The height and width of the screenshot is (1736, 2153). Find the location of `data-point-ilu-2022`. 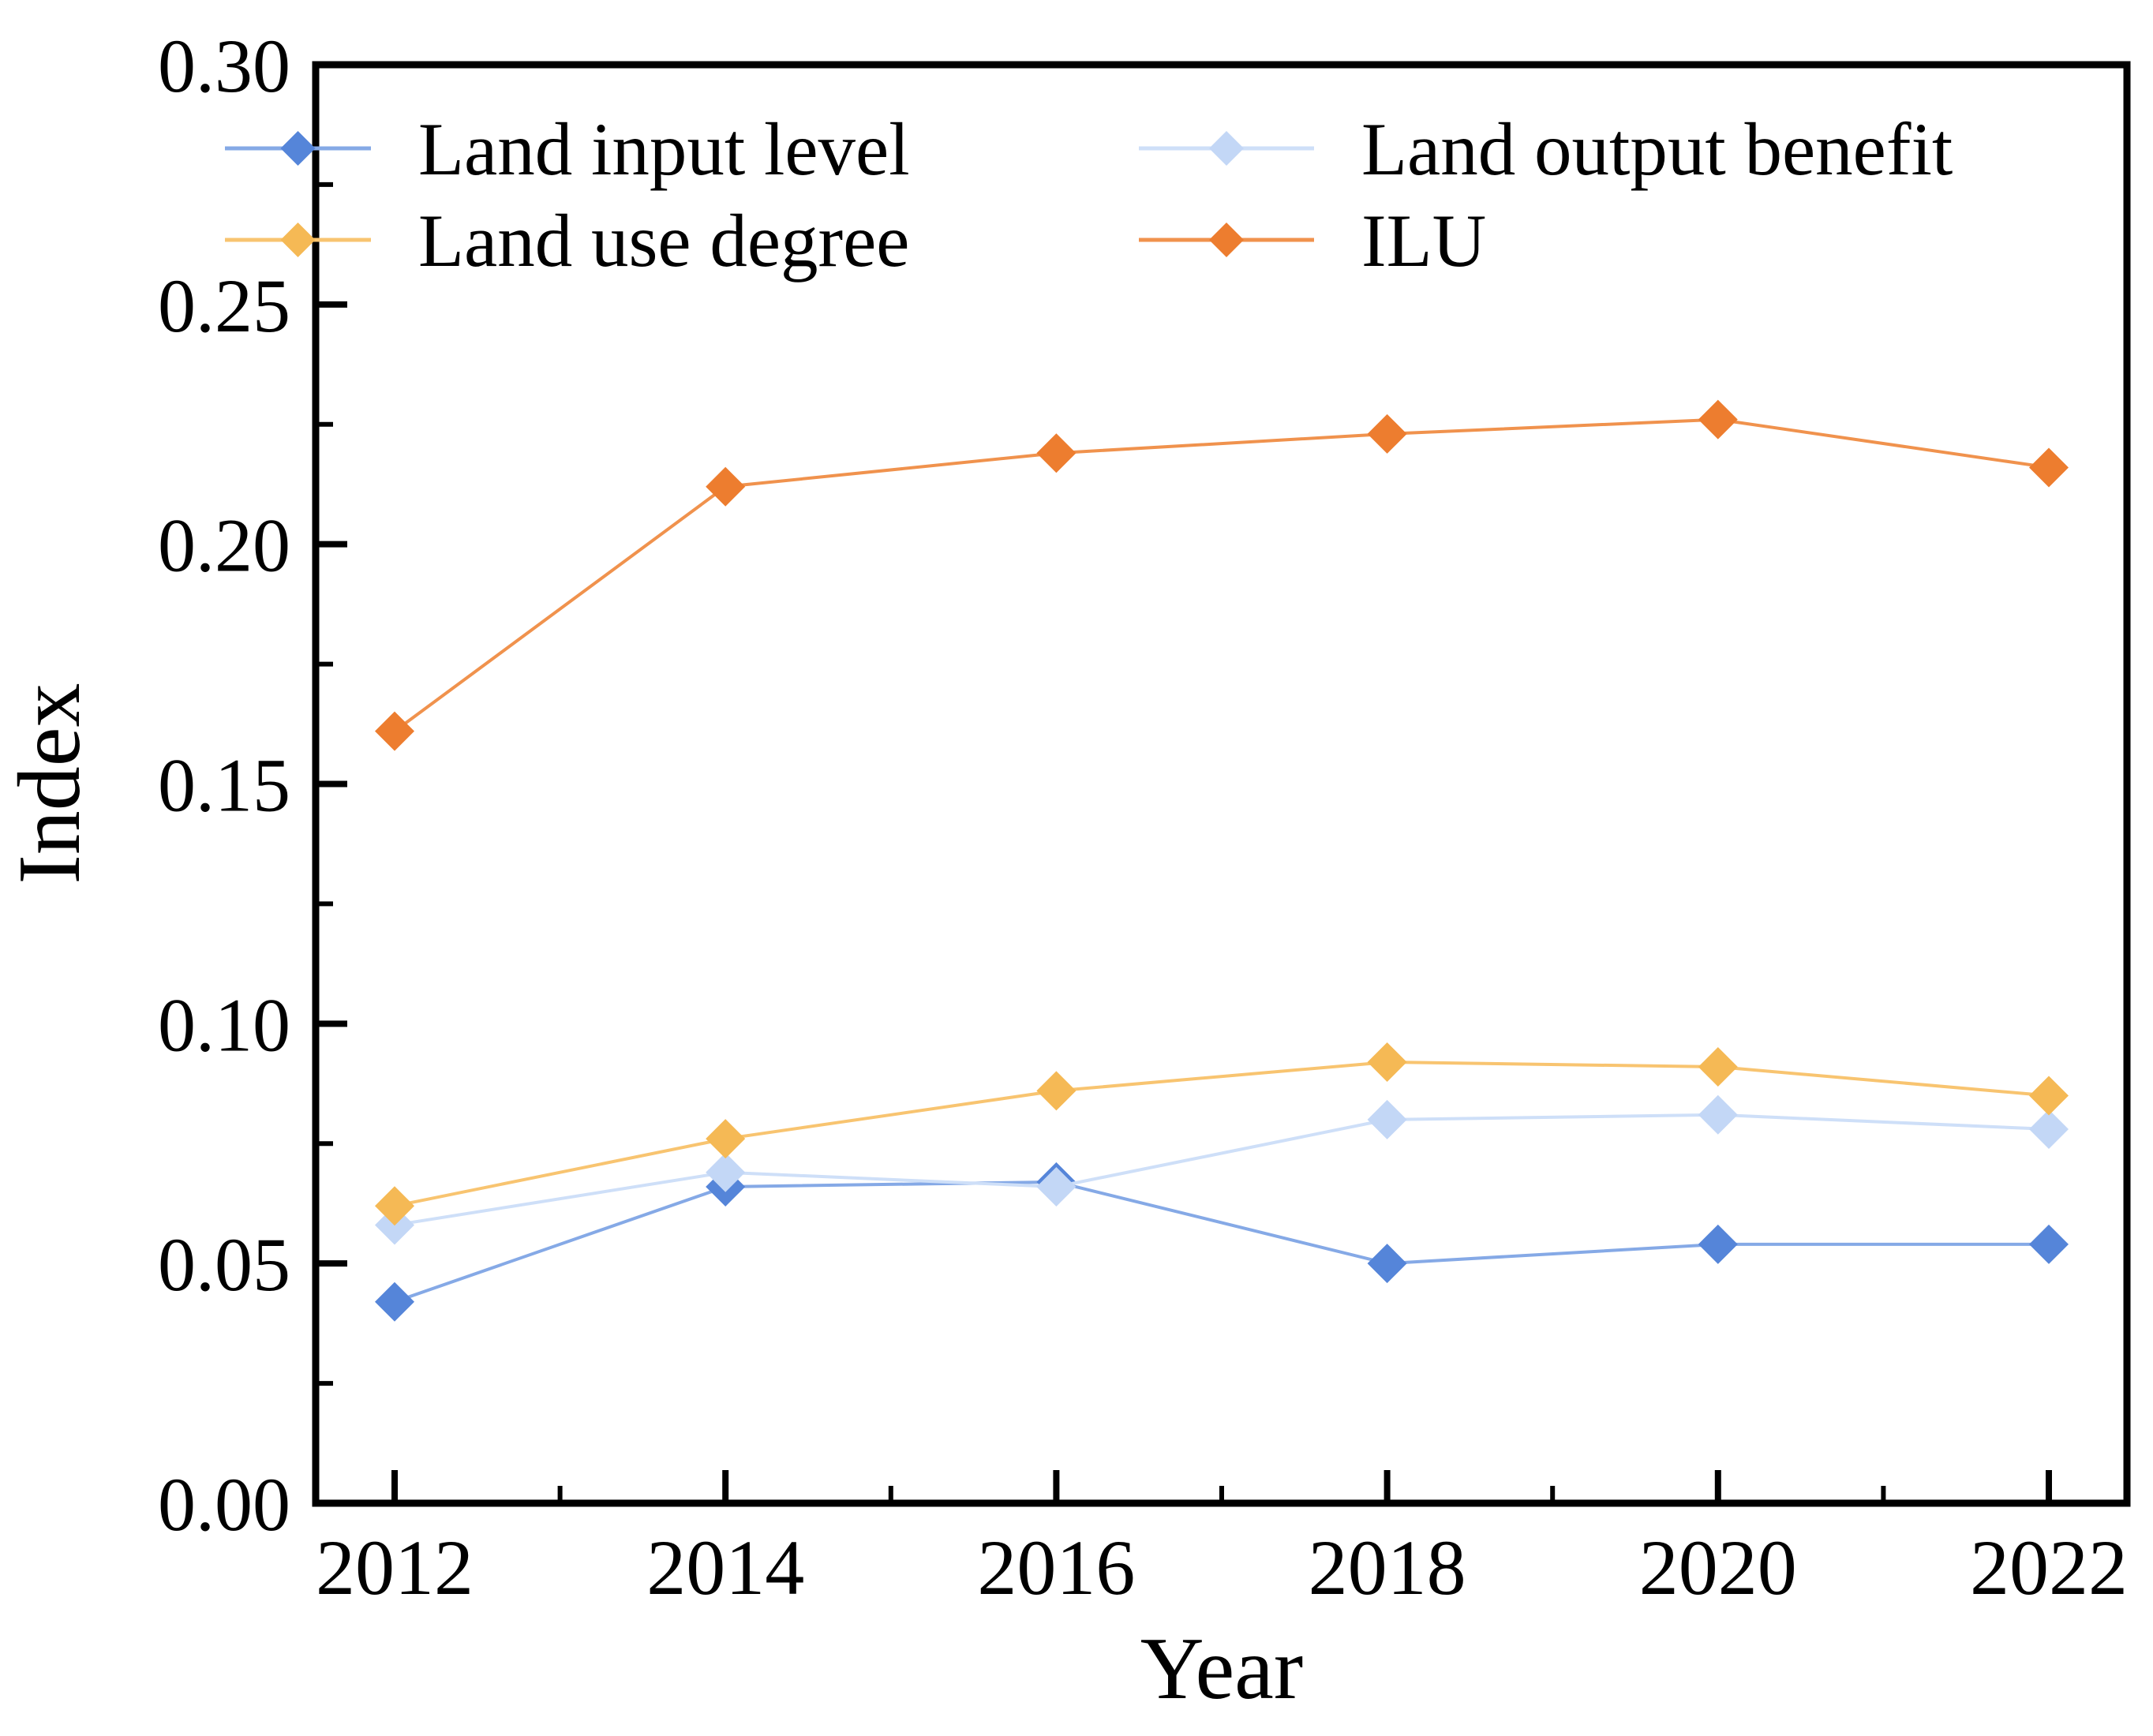

data-point-ilu-2022 is located at coordinates (2049, 467).